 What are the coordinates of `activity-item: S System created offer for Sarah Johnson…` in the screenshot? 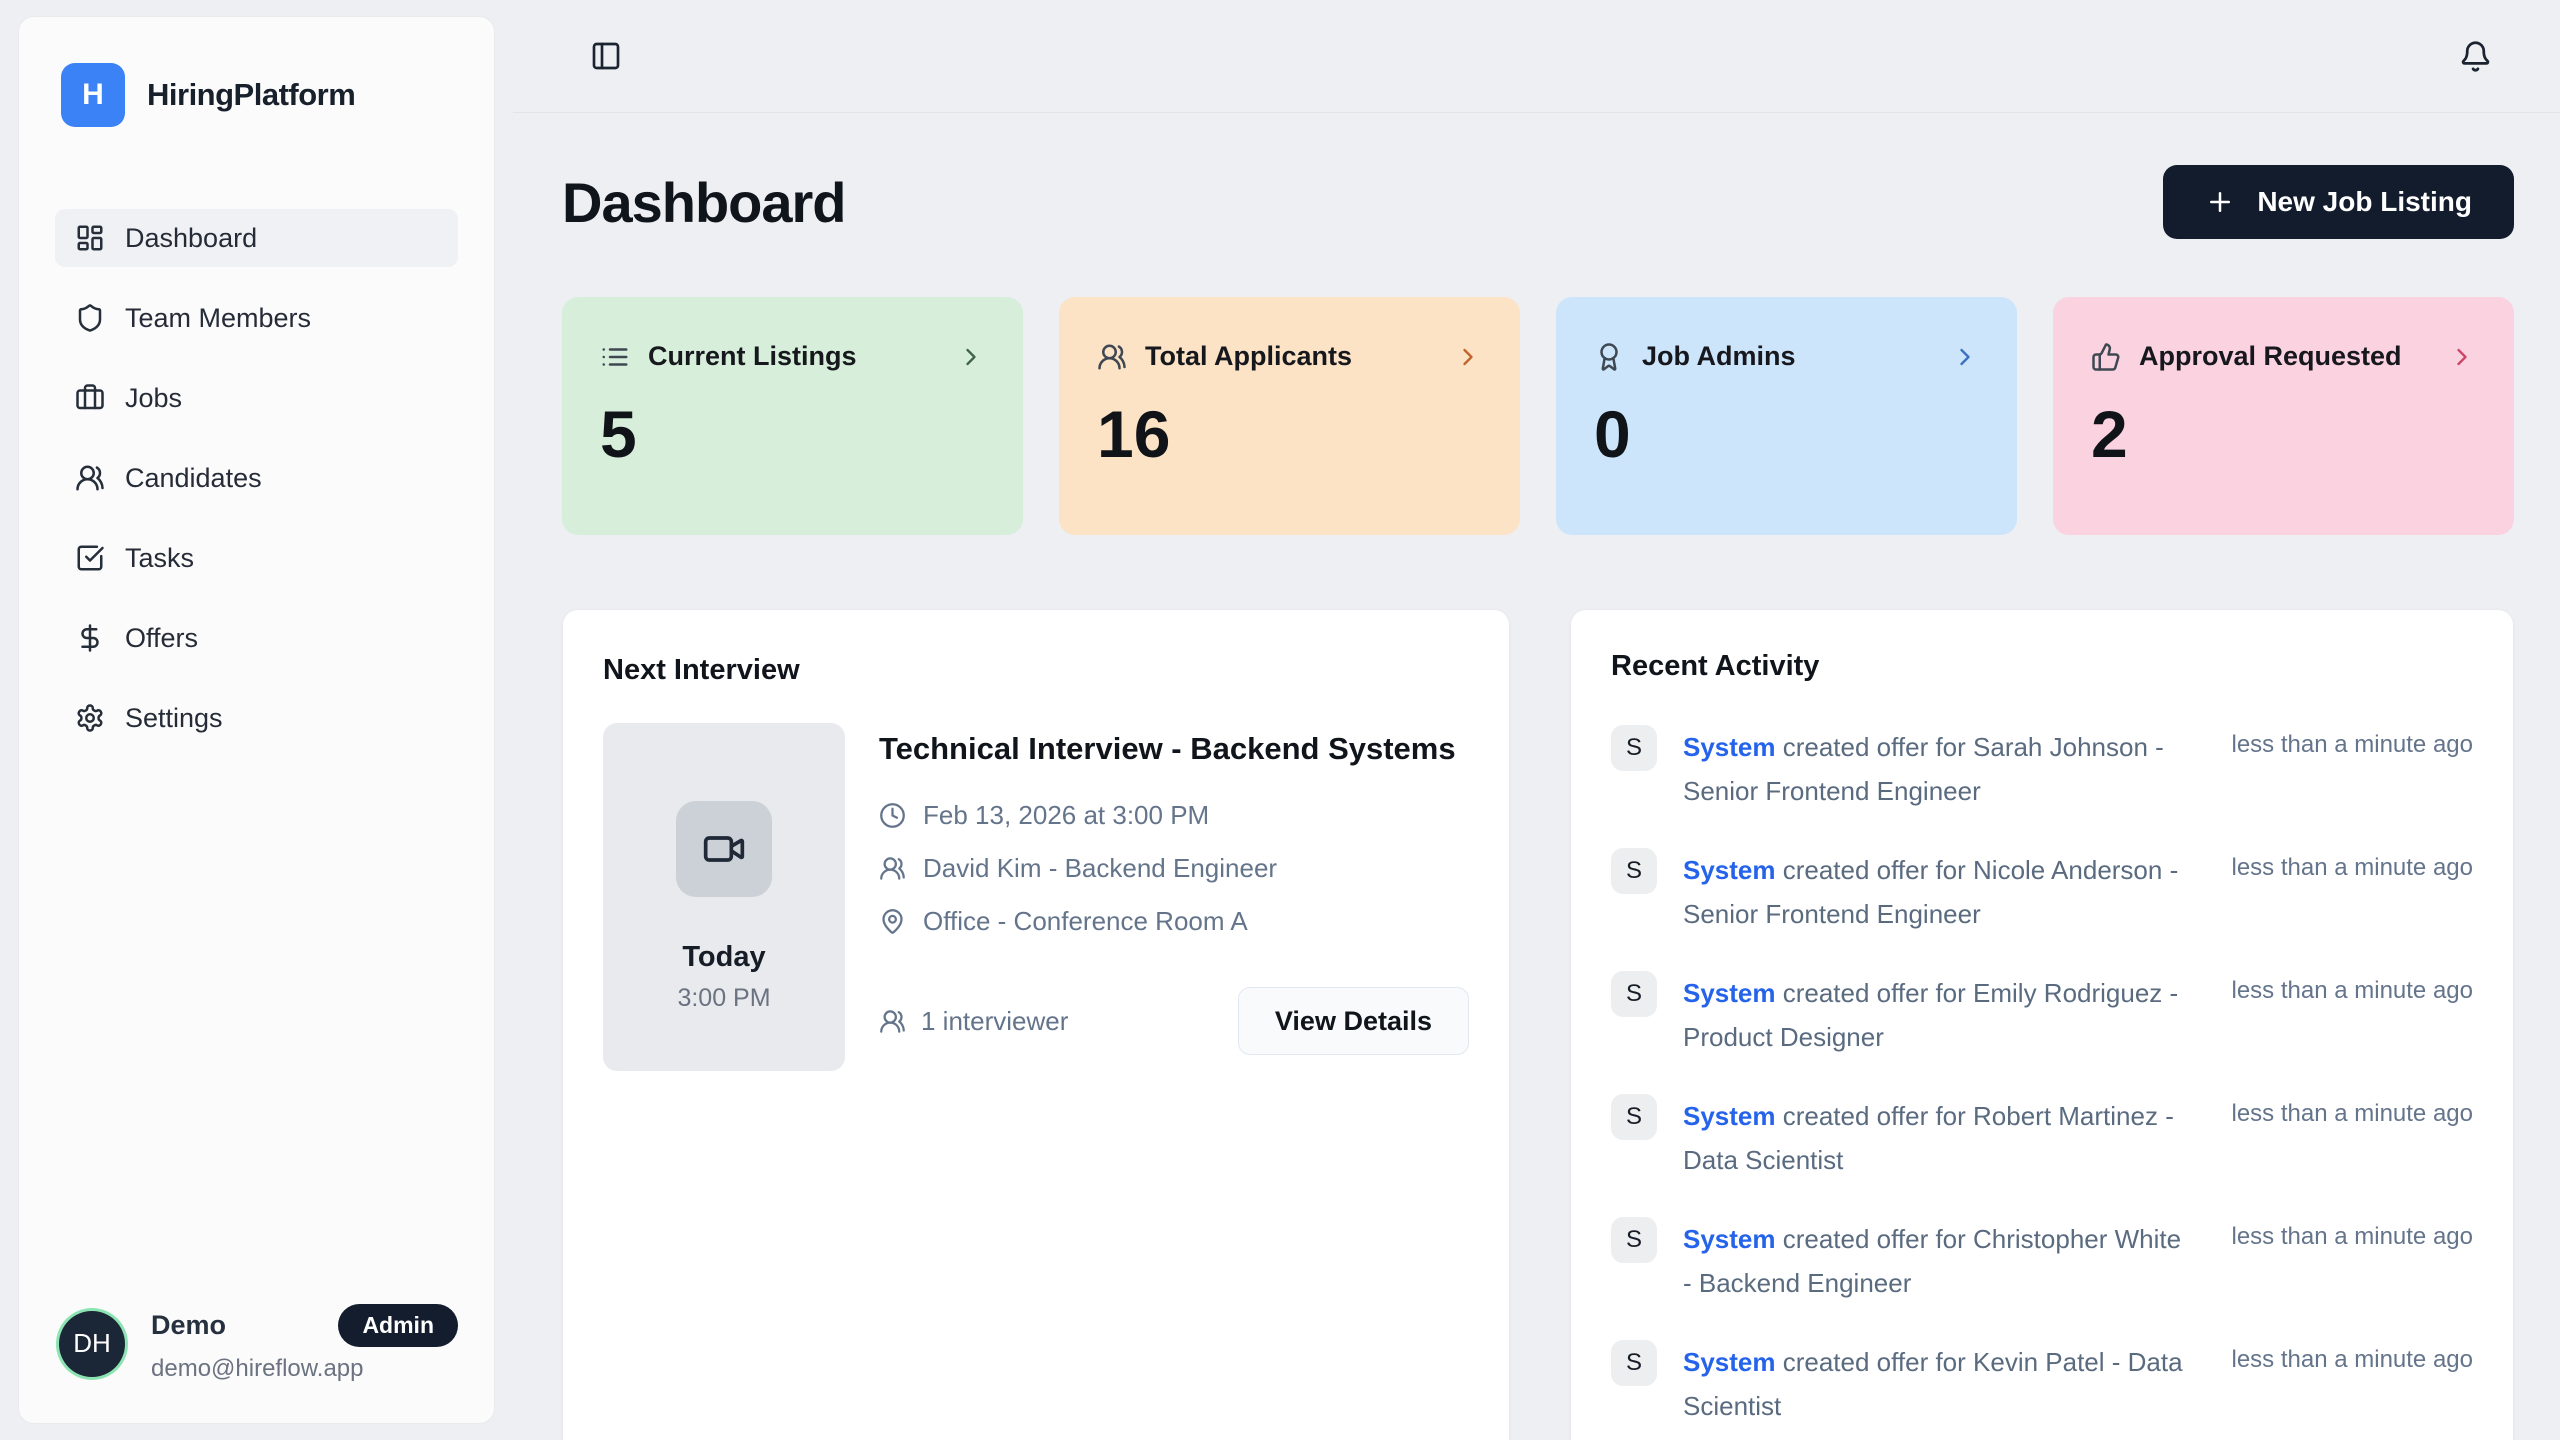 It's located at (2042, 769).